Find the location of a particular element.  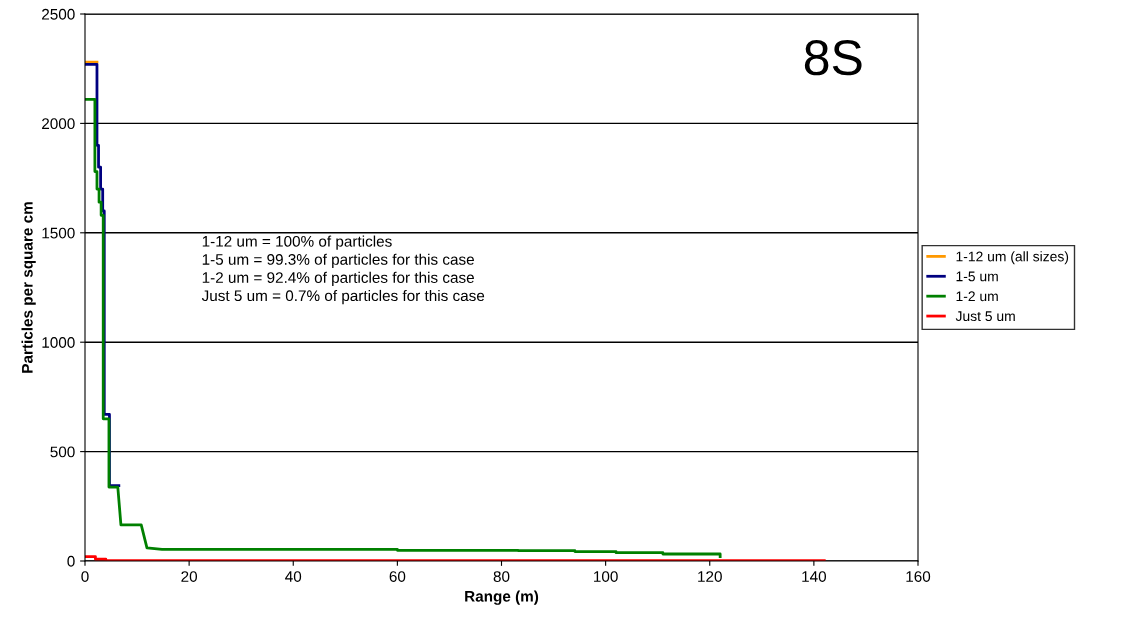

x-tick-label: 40 is located at coordinates (293, 576).